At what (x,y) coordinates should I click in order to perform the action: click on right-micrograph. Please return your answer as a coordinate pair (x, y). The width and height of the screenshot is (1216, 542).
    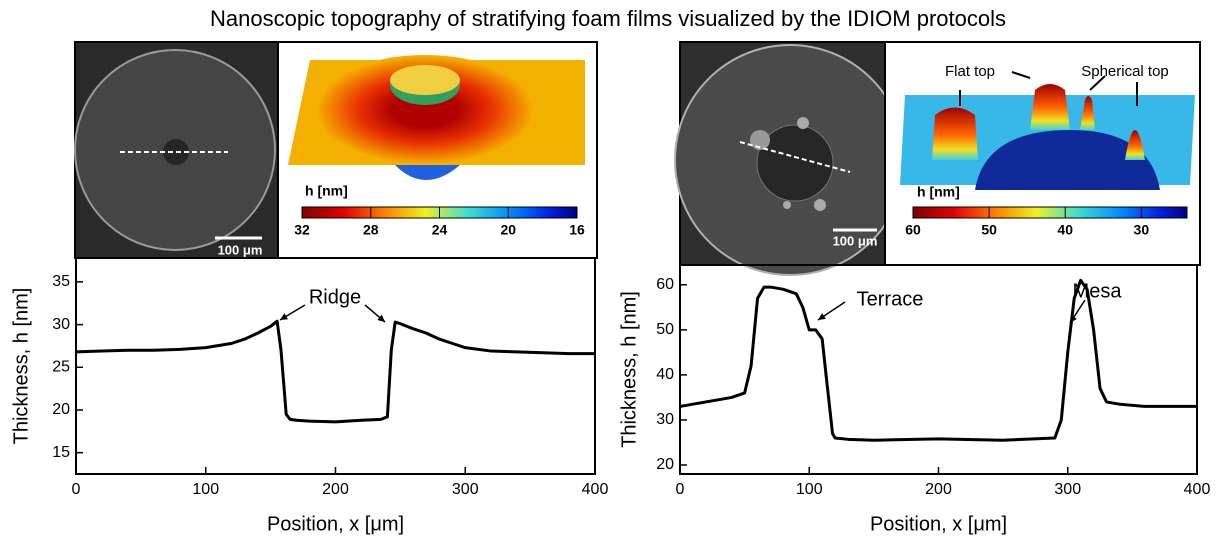
    Looking at the image, I should click on (790, 158).